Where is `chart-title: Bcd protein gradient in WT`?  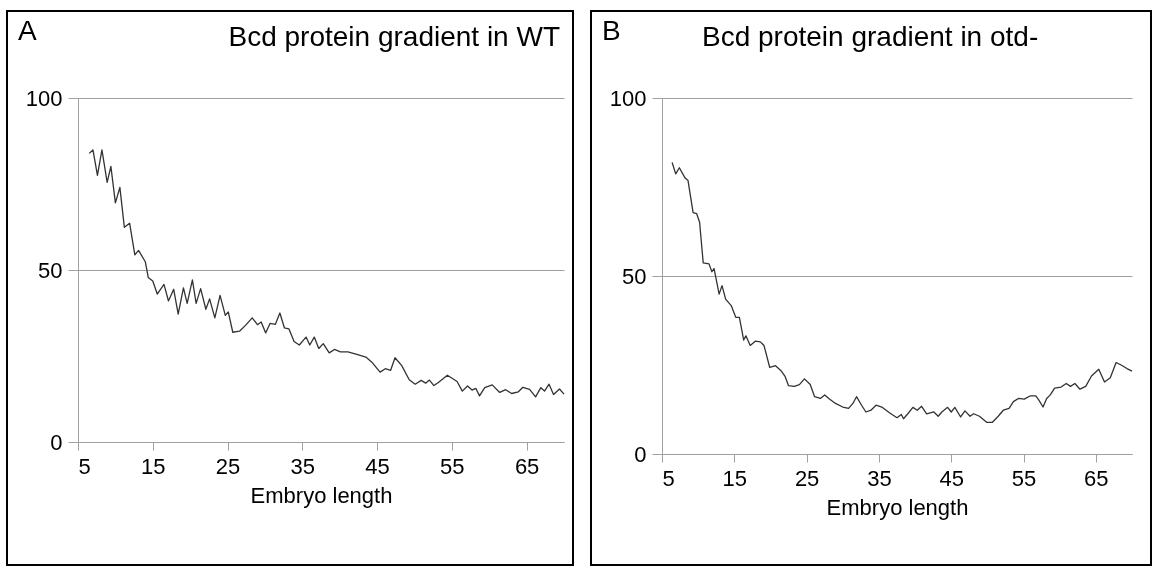
chart-title: Bcd protein gradient in WT is located at coordinates (394, 36).